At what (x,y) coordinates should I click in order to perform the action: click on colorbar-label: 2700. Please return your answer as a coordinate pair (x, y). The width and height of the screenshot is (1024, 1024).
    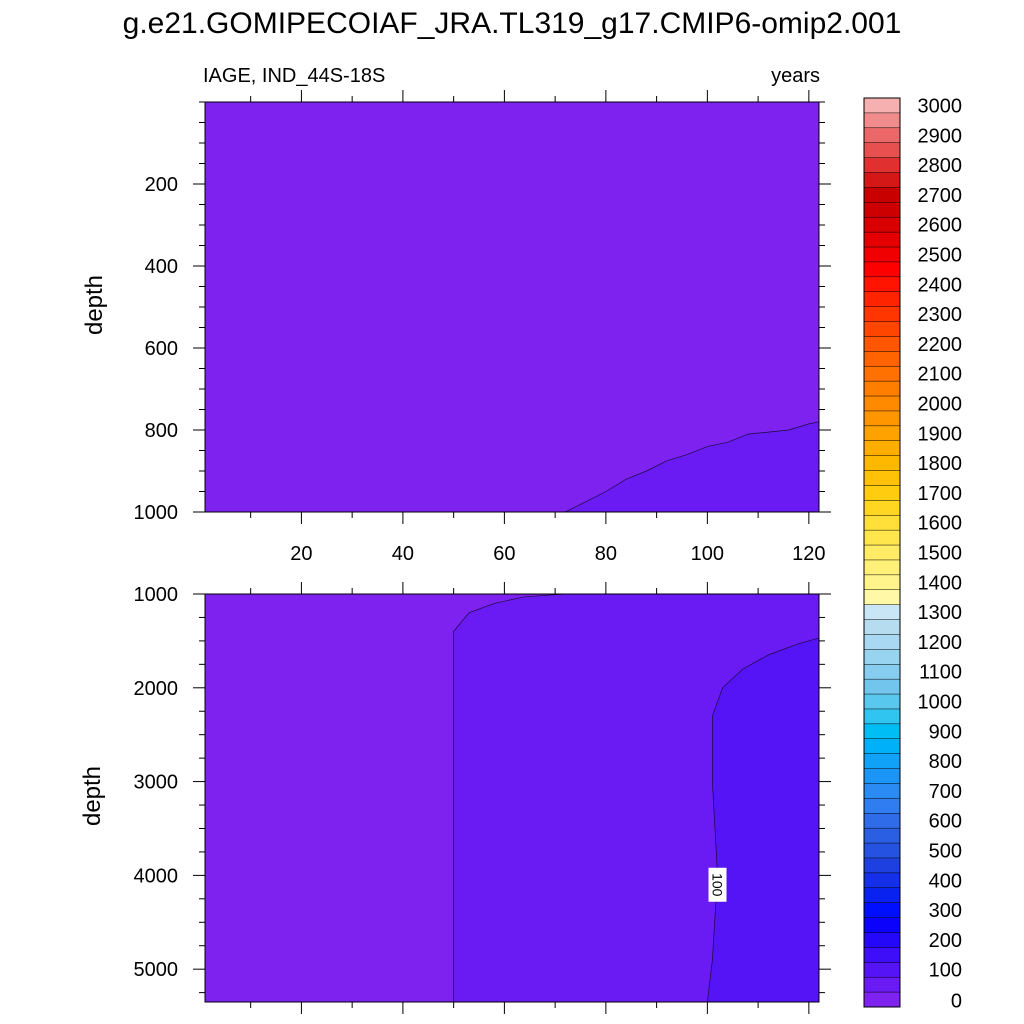
    Looking at the image, I should click on (940, 196).